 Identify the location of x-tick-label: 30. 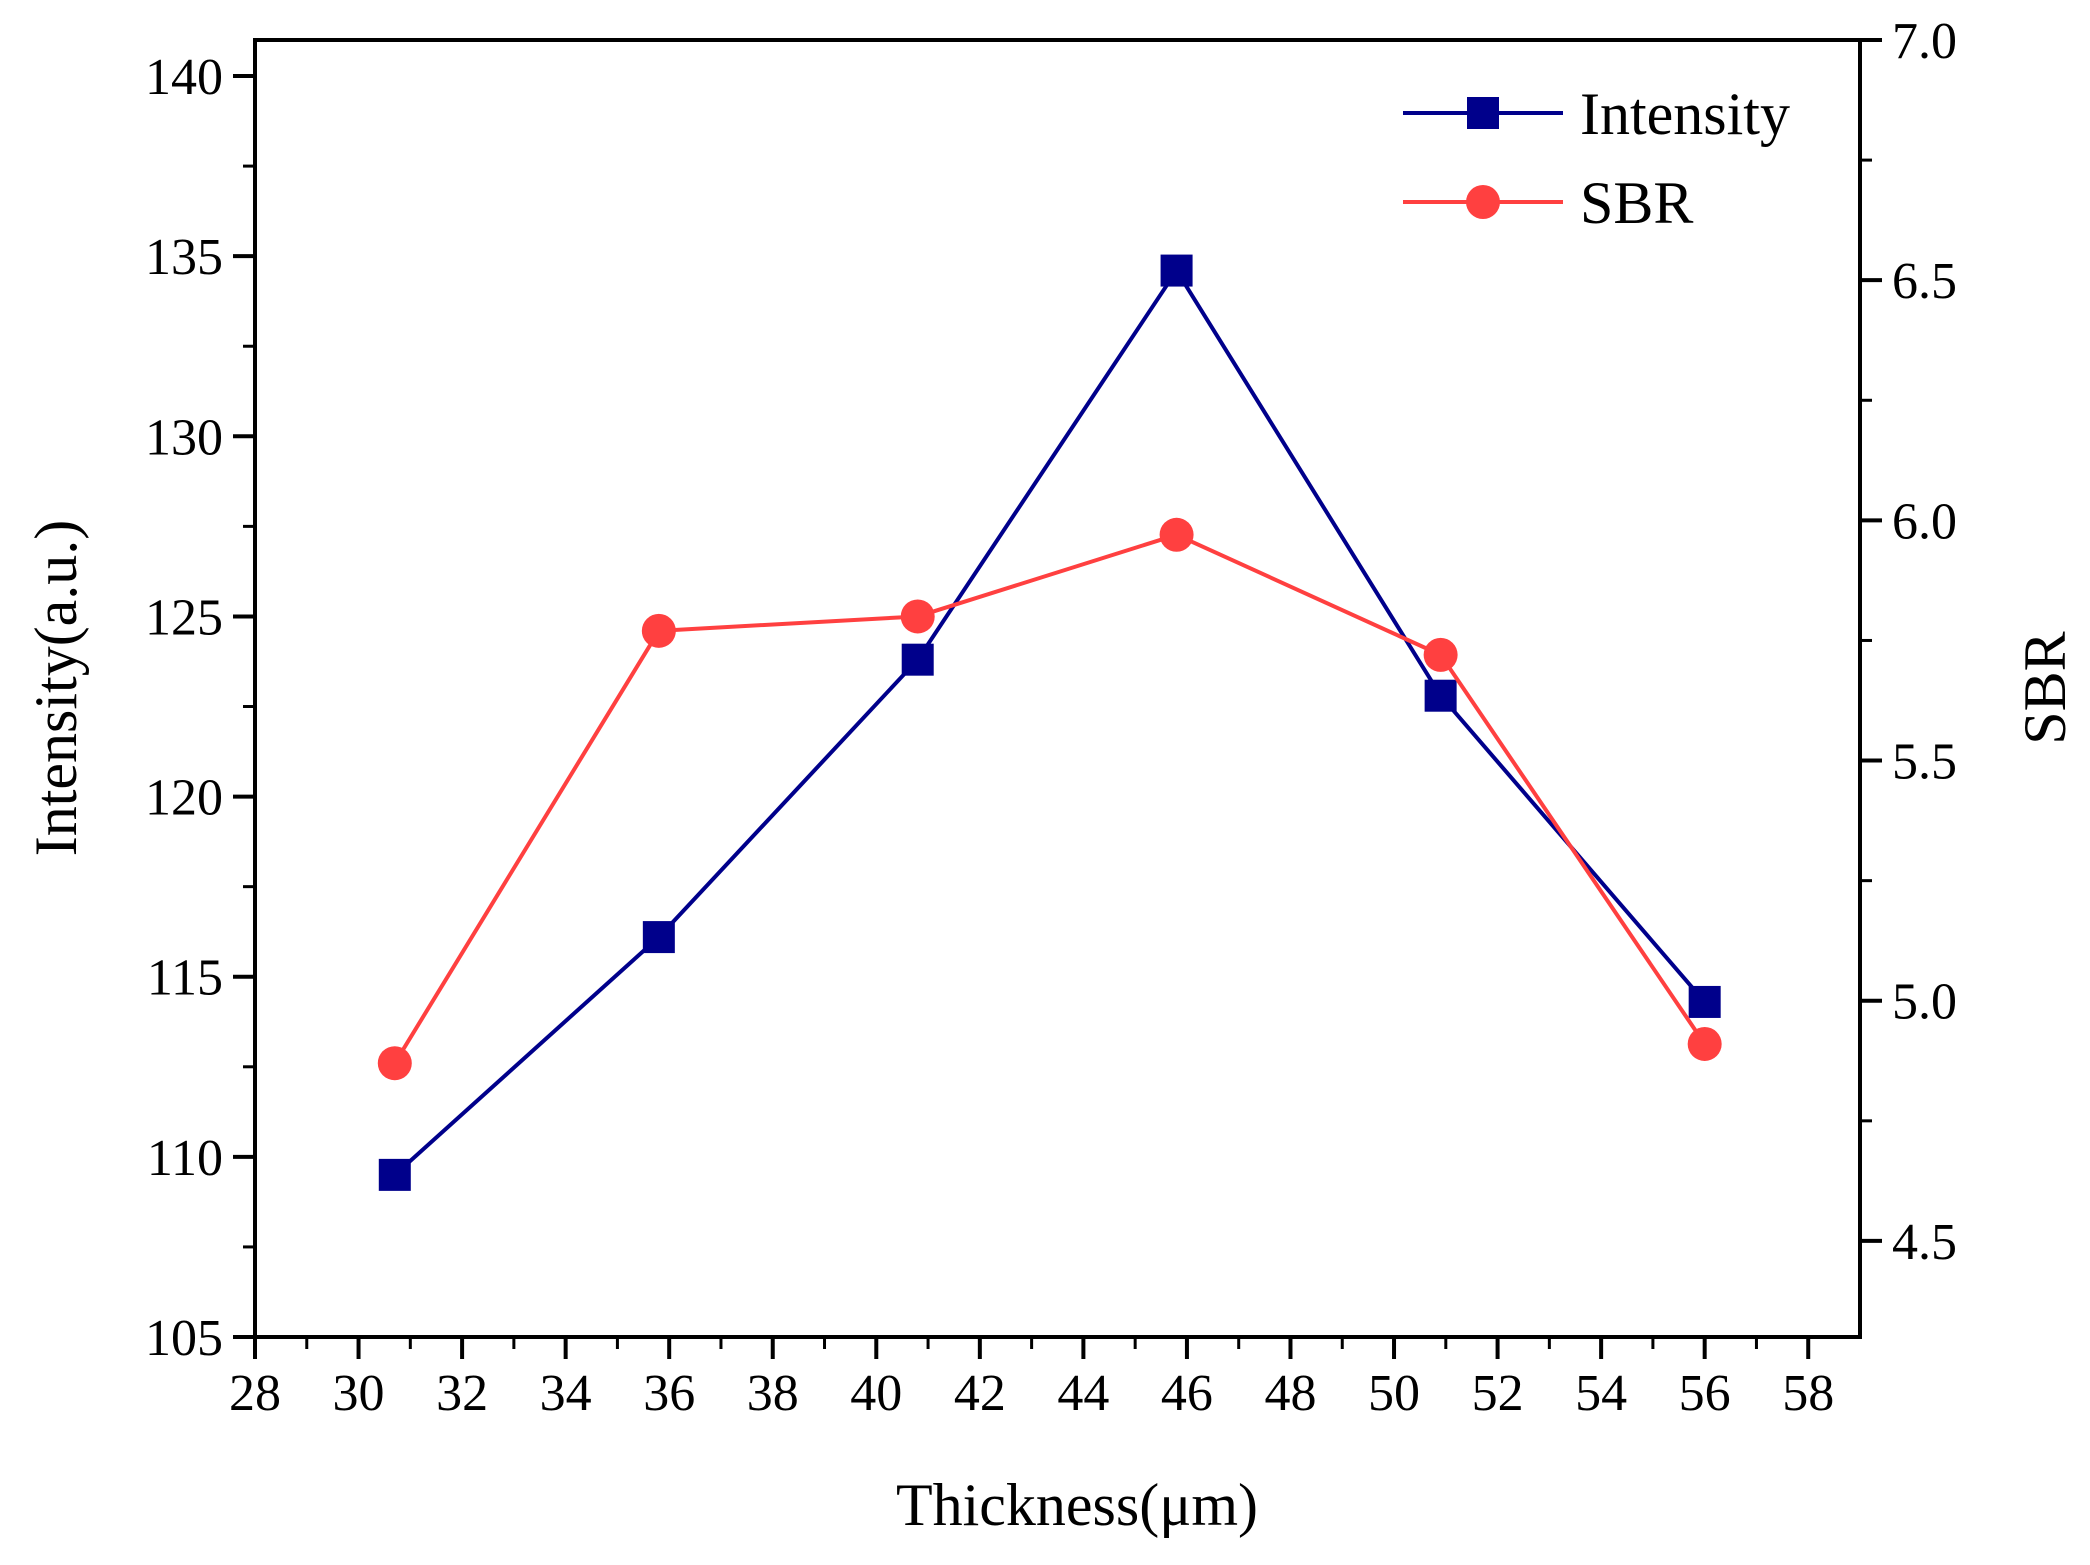
(359, 1393).